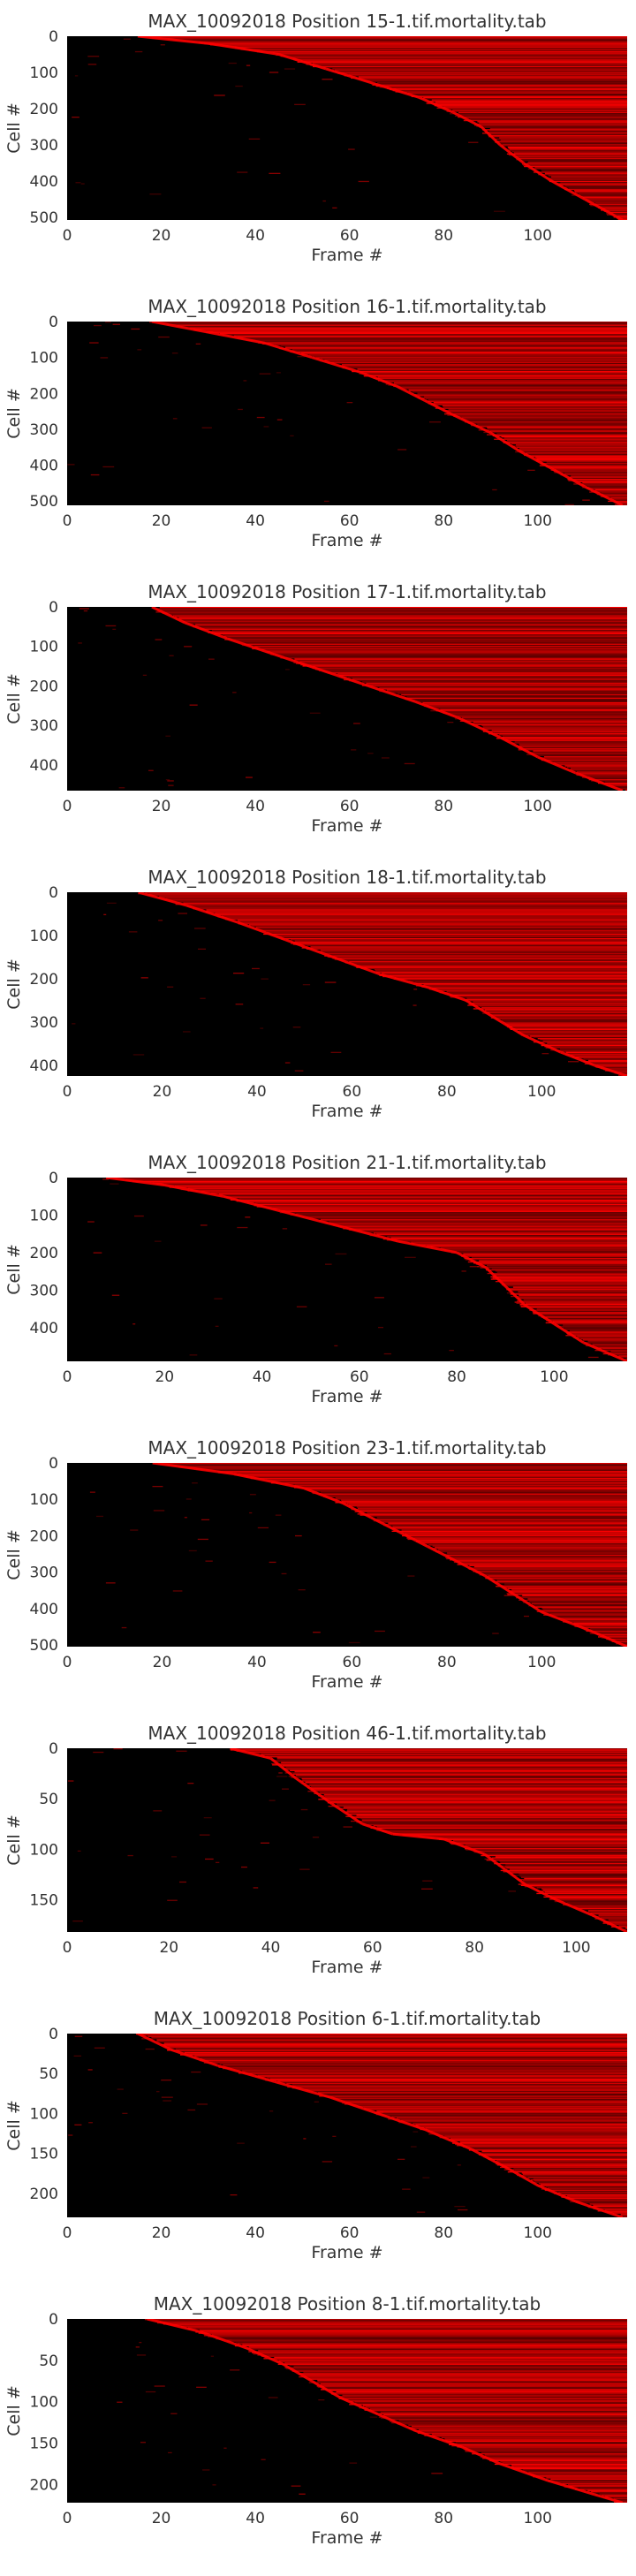  I want to click on y-tick-label: 400, so click(44, 766).